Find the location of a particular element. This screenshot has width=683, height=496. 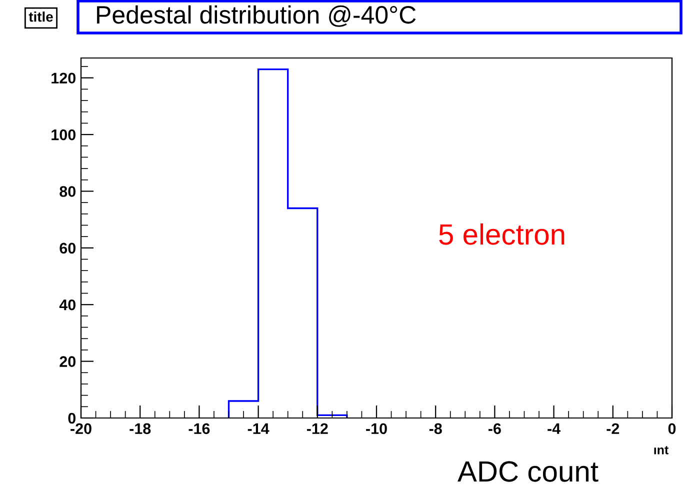

x-tick-label: -6 is located at coordinates (494, 428).